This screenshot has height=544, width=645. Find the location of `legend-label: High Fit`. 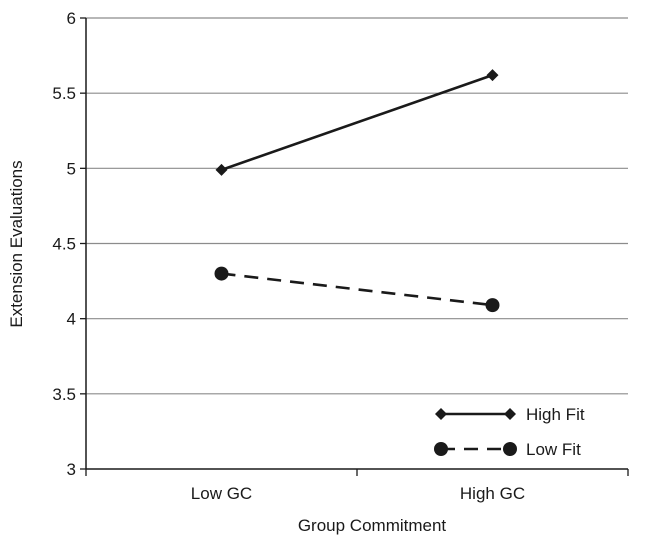

legend-label: High Fit is located at coordinates (555, 414).